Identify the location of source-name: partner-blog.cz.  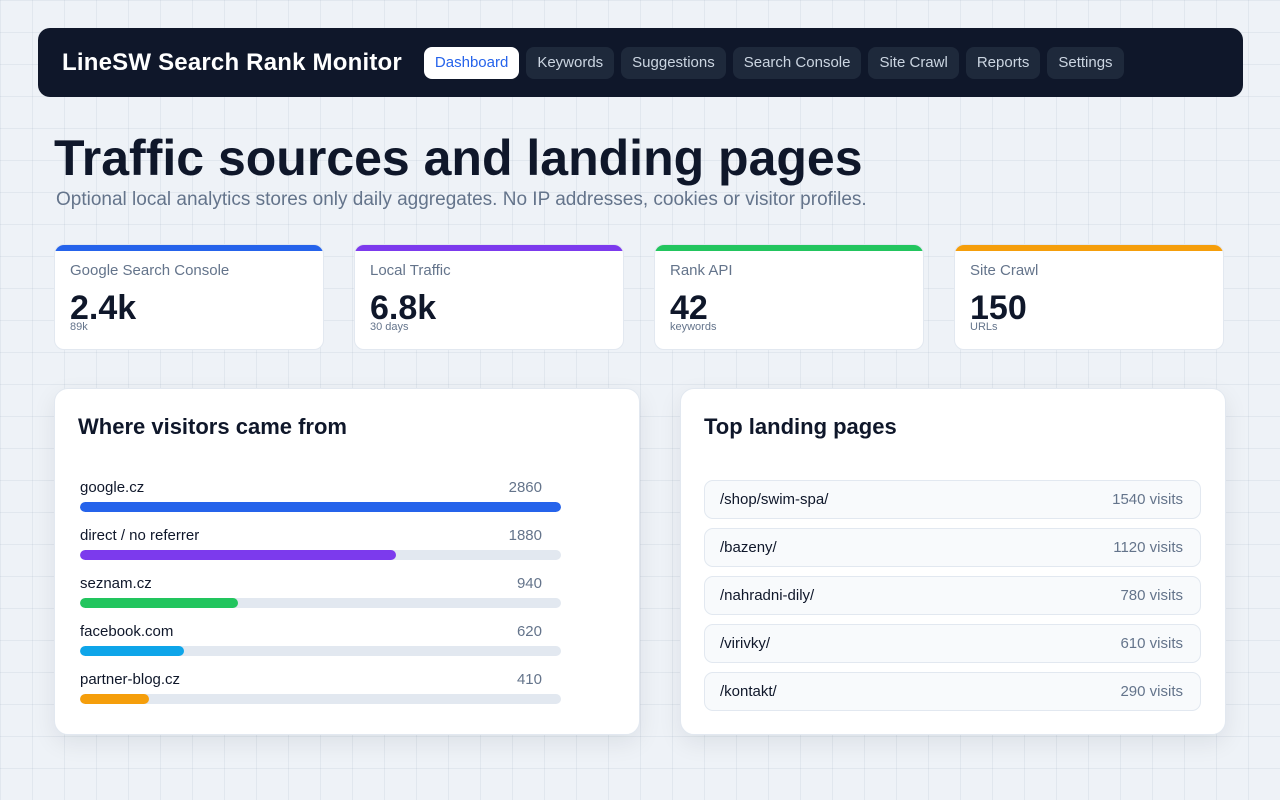
(130, 679).